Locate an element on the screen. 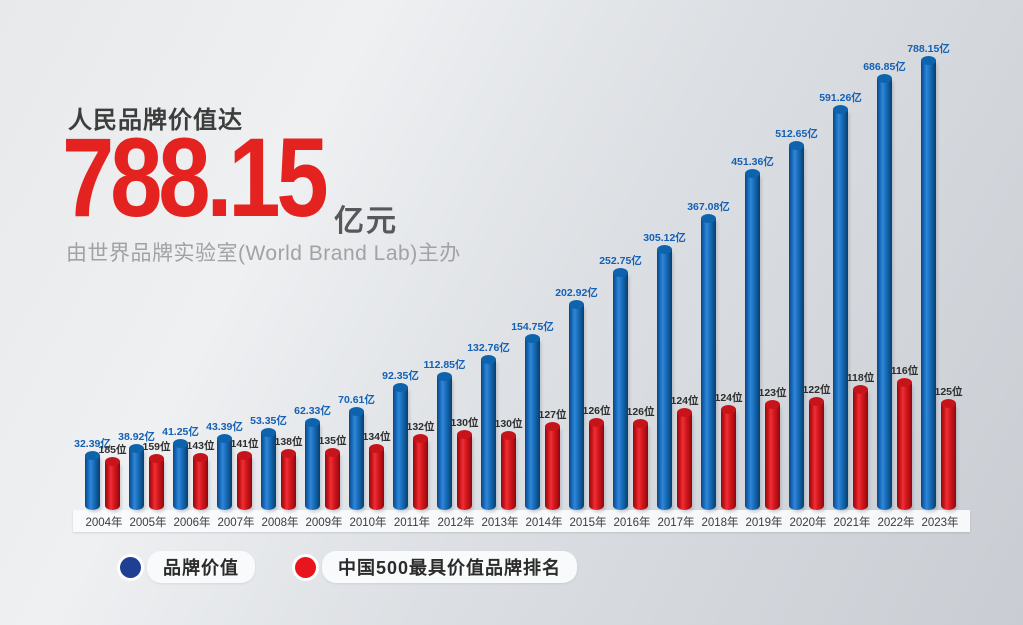 Image resolution: width=1023 pixels, height=625 pixels. year-label: 2013年 is located at coordinates (500, 523).